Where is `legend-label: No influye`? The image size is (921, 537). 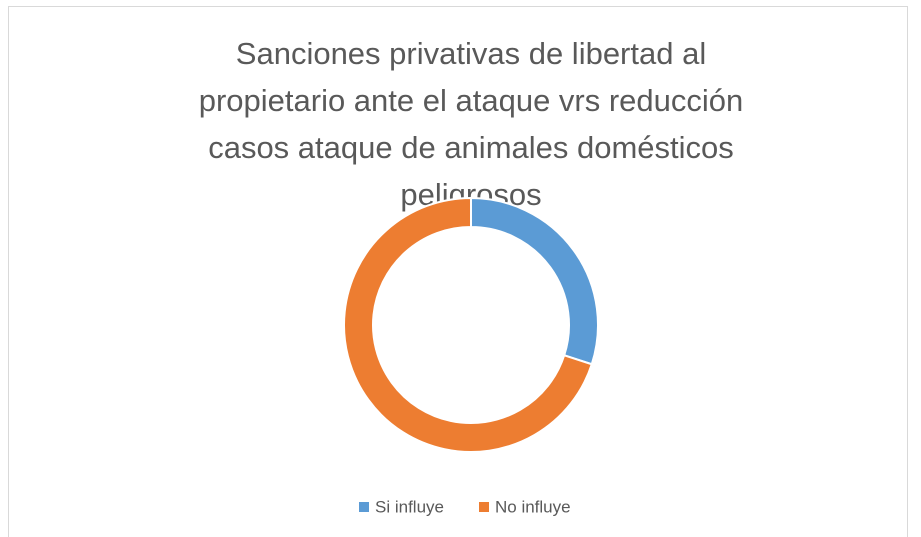 legend-label: No influye is located at coordinates (533, 506).